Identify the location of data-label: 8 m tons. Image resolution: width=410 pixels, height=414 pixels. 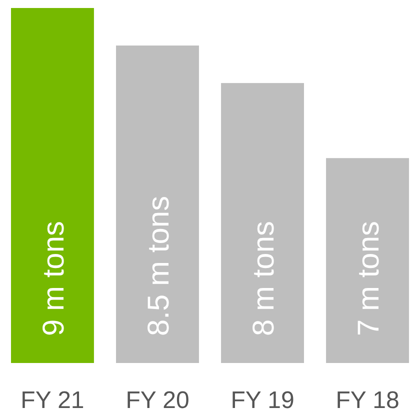
(264, 278).